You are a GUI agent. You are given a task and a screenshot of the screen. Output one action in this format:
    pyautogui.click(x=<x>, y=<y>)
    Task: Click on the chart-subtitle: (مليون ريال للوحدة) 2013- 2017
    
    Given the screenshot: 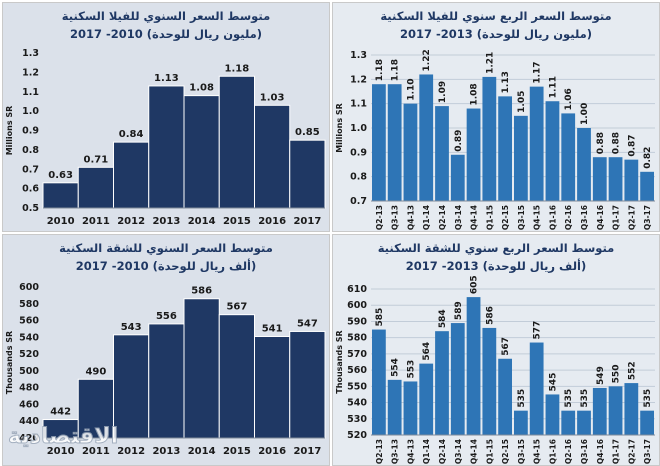 What is the action you would take?
    pyautogui.click(x=496, y=34)
    